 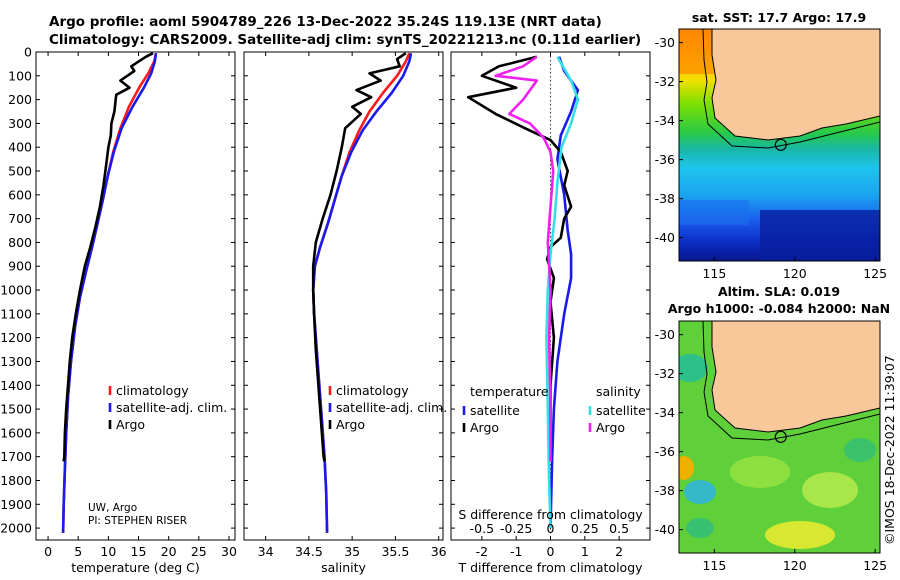 What do you see at coordinates (889, 450) in the screenshot?
I see `timestamp-label: ©IMOS 18-Dec-2022 11:39:07` at bounding box center [889, 450].